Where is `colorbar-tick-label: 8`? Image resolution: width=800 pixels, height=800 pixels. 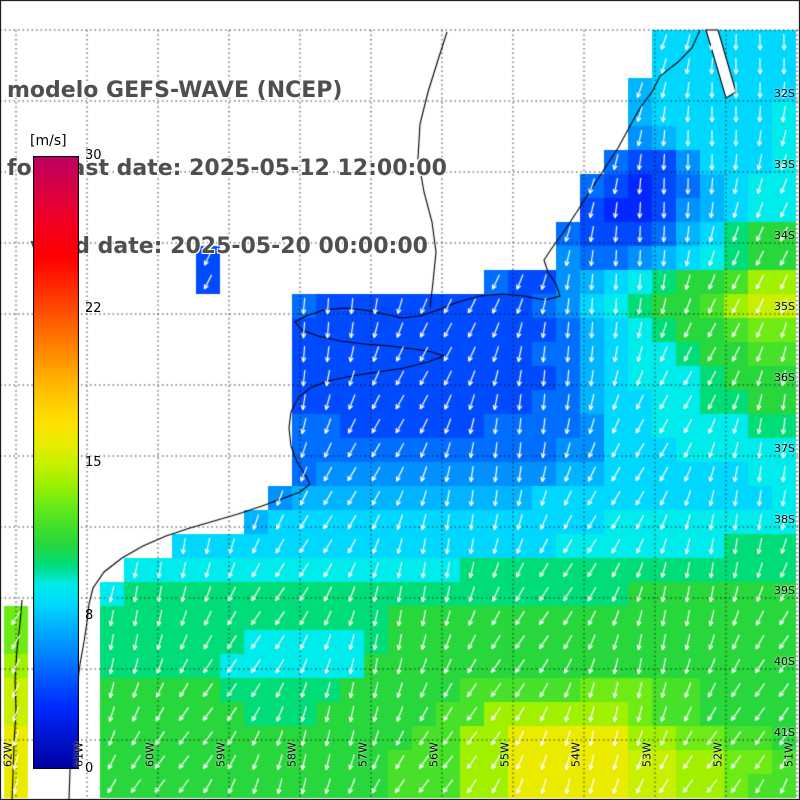
colorbar-tick-label: 8 is located at coordinates (89, 615).